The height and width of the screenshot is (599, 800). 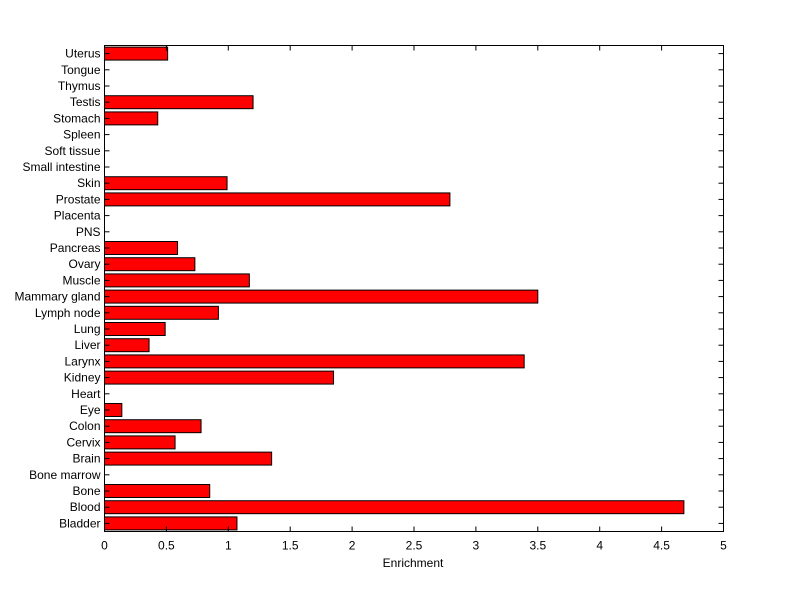 I want to click on bar-lymph-node, so click(x=161, y=312).